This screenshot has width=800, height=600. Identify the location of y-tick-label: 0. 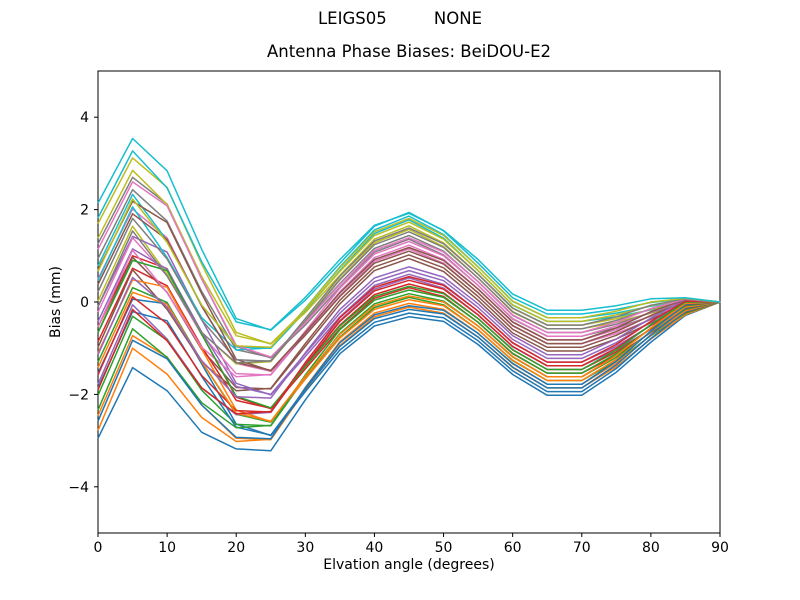
(84, 303).